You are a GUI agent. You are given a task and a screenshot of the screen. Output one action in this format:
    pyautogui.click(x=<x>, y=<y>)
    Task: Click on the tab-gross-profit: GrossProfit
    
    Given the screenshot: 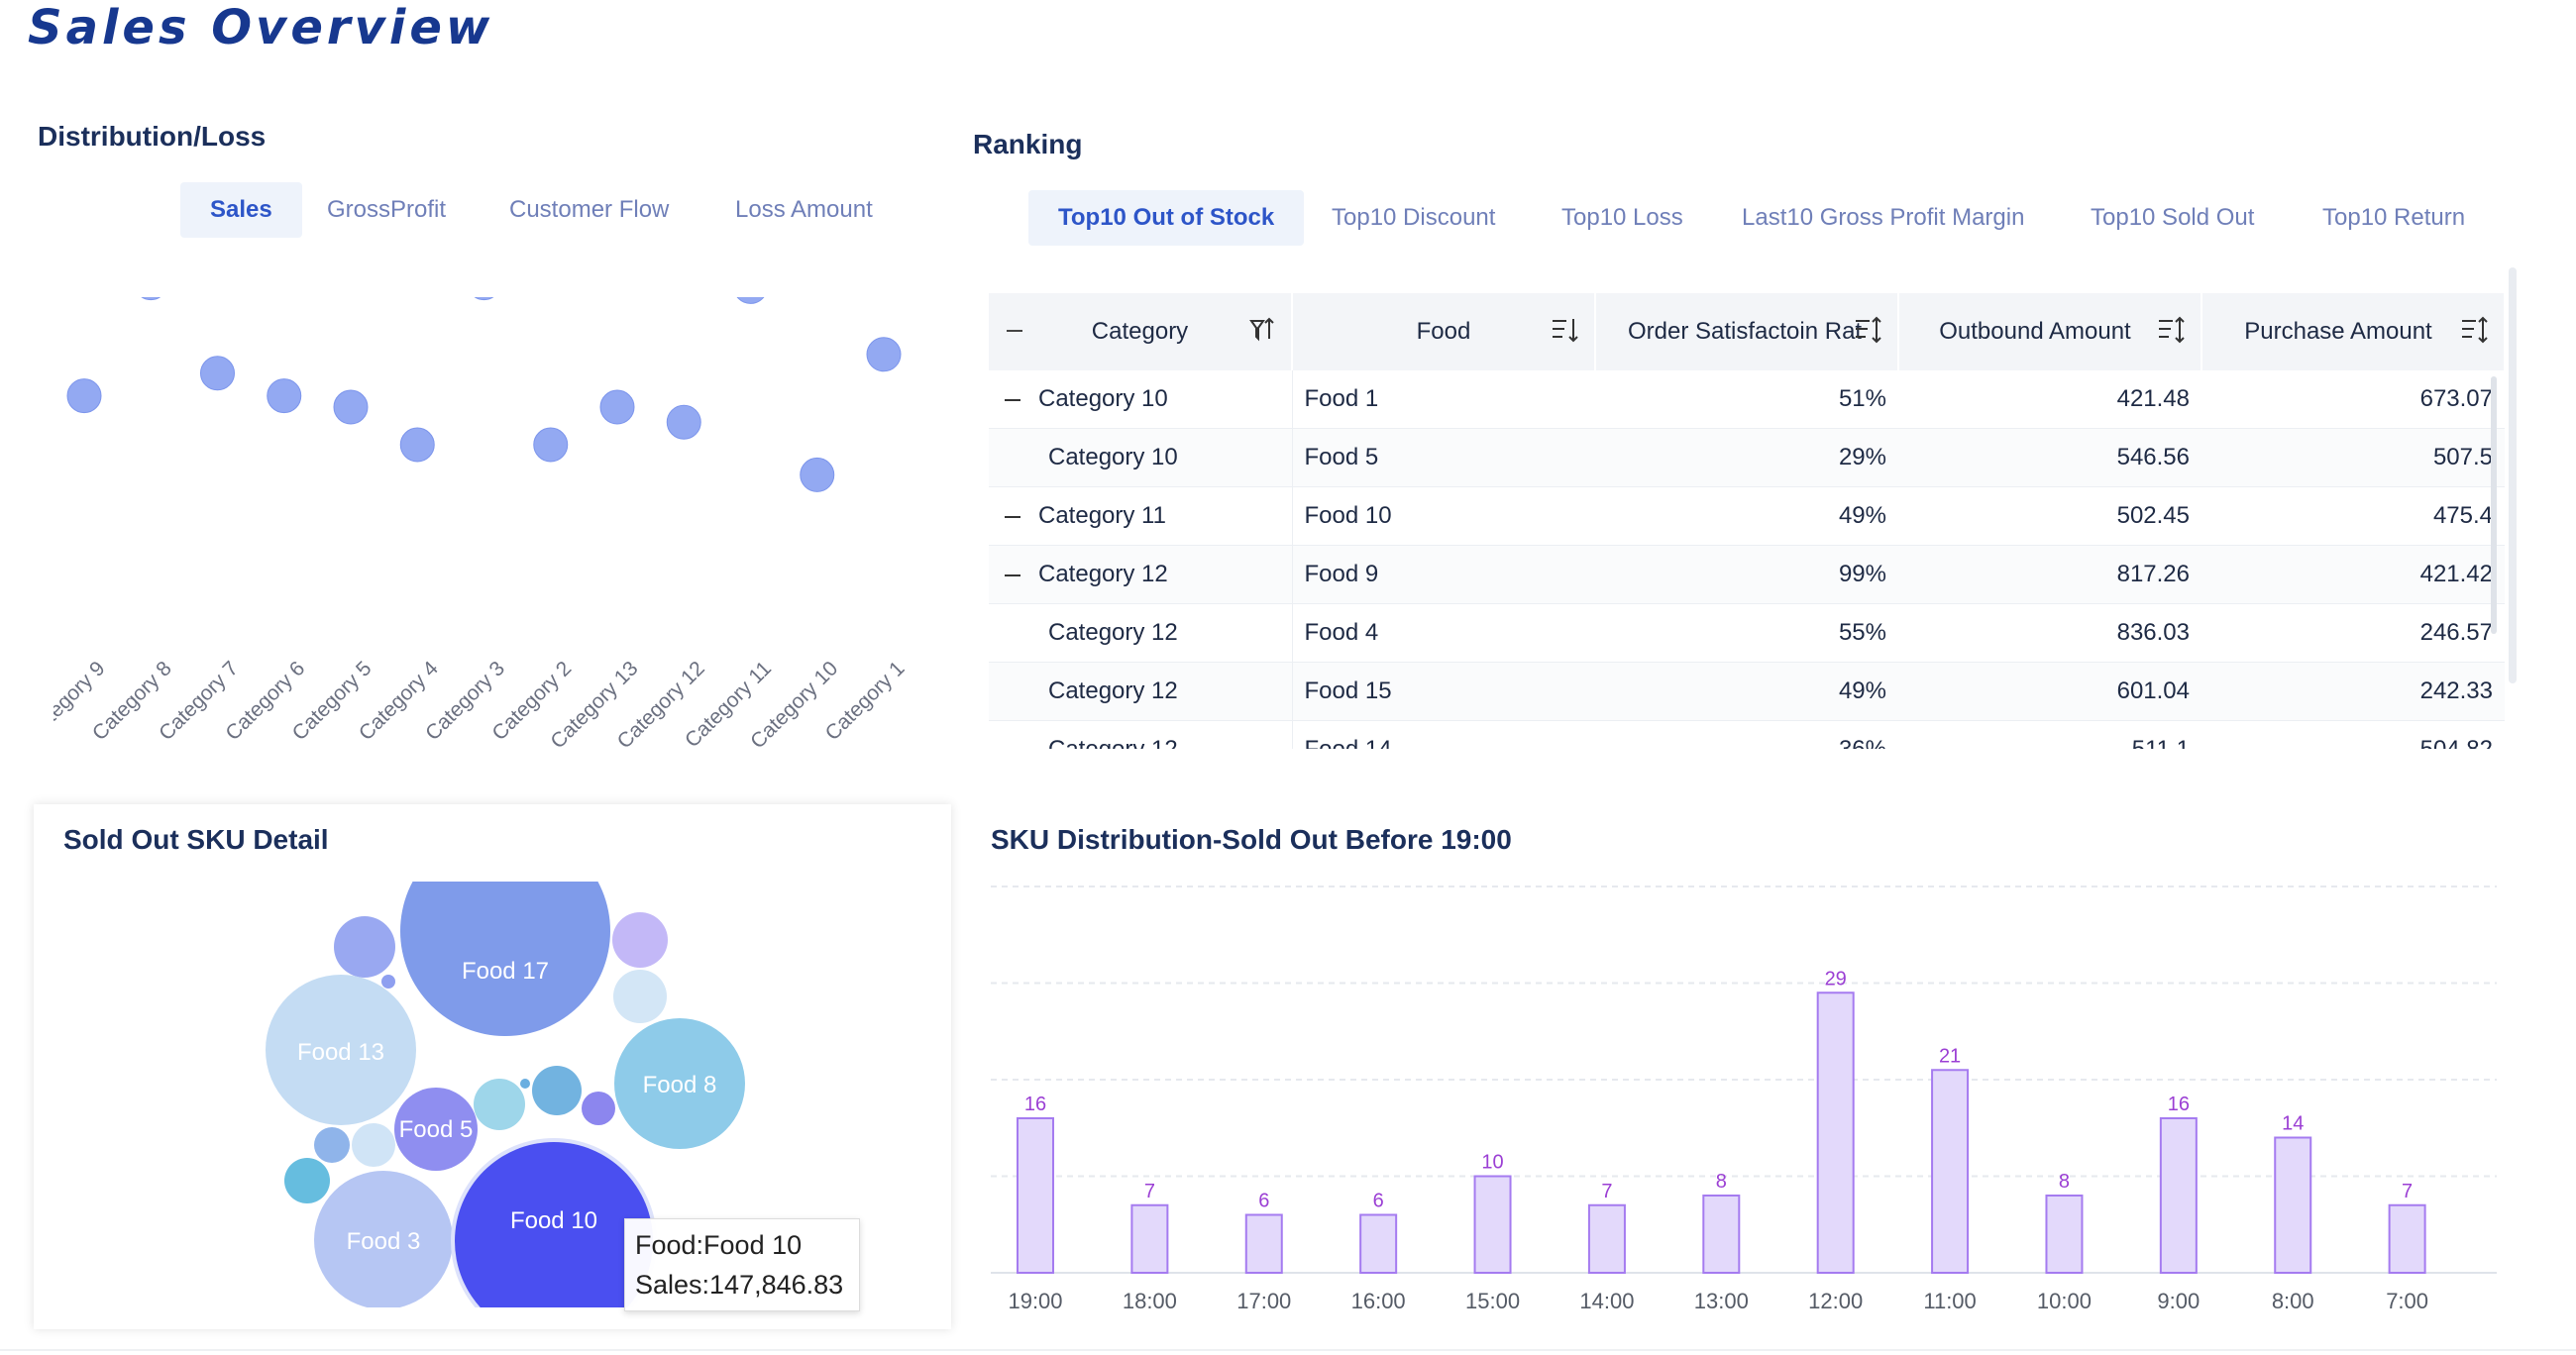 What is the action you would take?
    pyautogui.click(x=387, y=210)
    